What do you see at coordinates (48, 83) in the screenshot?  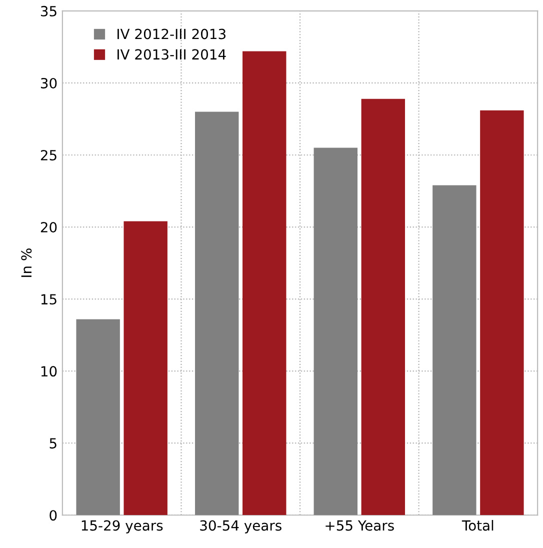 I see `y-tick-label: 30` at bounding box center [48, 83].